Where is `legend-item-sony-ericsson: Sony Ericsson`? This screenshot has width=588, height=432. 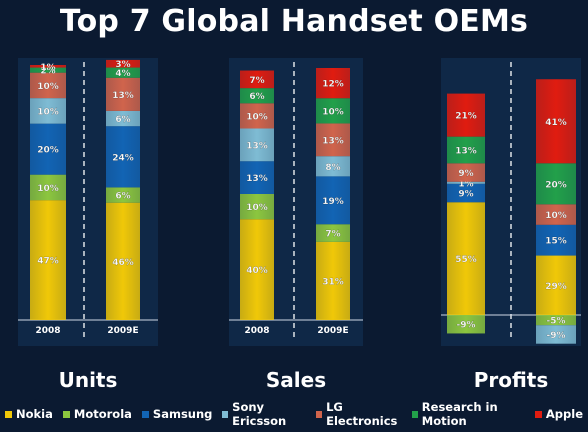 legend-item-sony-ericsson: Sony Ericsson is located at coordinates (264, 414).